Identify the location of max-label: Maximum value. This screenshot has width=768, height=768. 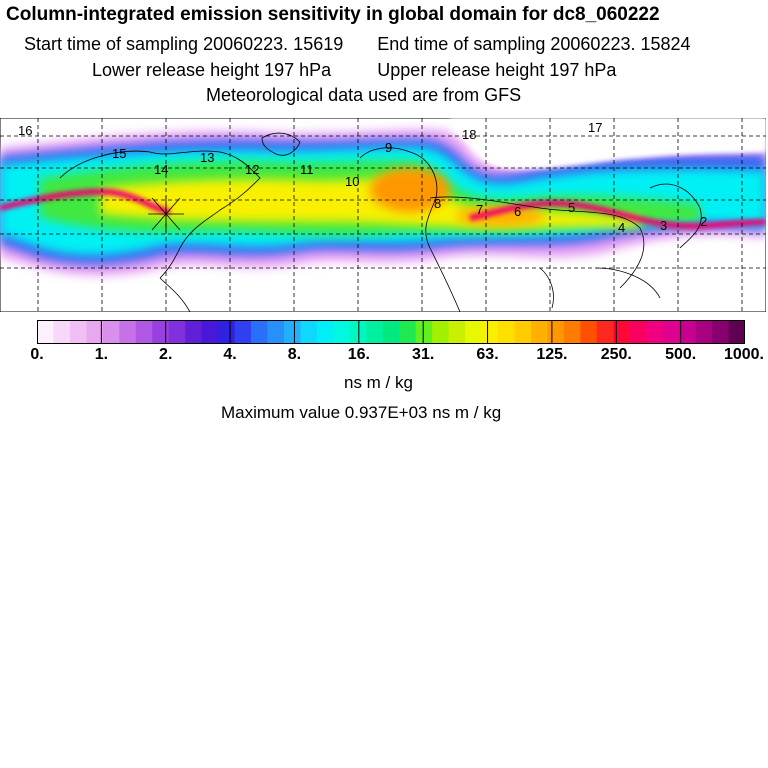
(281, 412).